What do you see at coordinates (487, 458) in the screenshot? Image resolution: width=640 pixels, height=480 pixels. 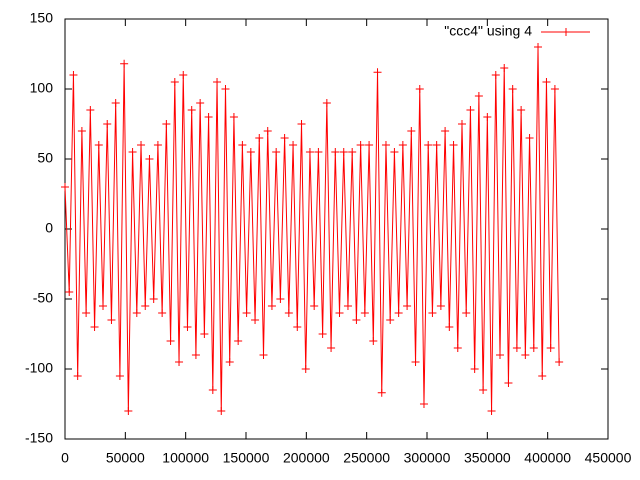 I see `x-tick-label: 350000` at bounding box center [487, 458].